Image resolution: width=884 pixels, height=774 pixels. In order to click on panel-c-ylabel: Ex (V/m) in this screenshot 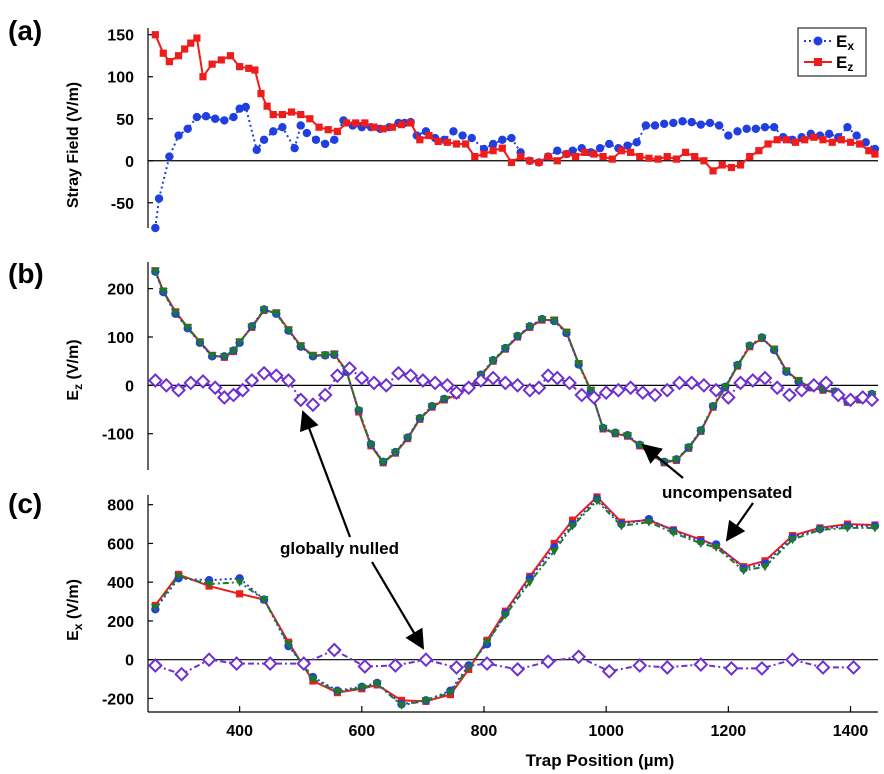, I will do `click(75, 610)`.